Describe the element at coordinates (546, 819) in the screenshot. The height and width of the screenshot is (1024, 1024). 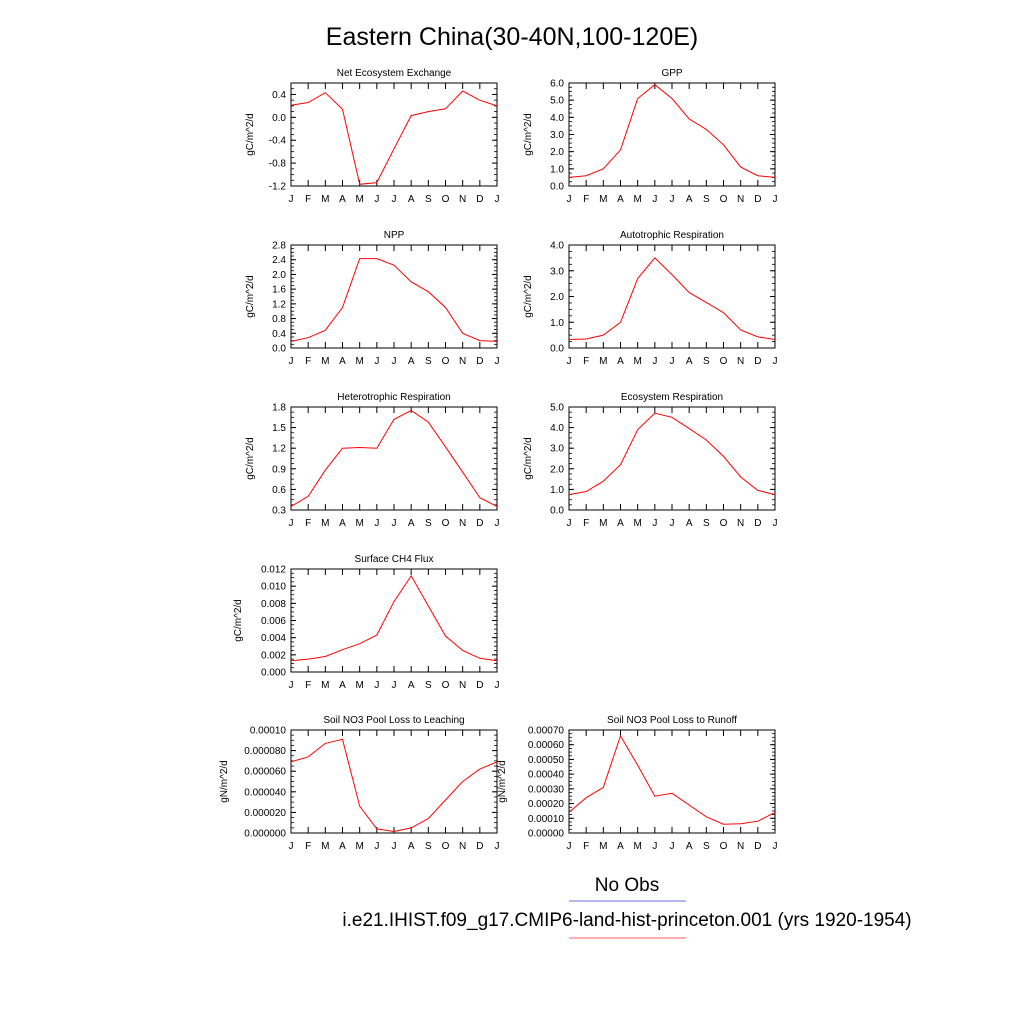
I see `panel-runoff-ytick-label: 0.00010` at that location.